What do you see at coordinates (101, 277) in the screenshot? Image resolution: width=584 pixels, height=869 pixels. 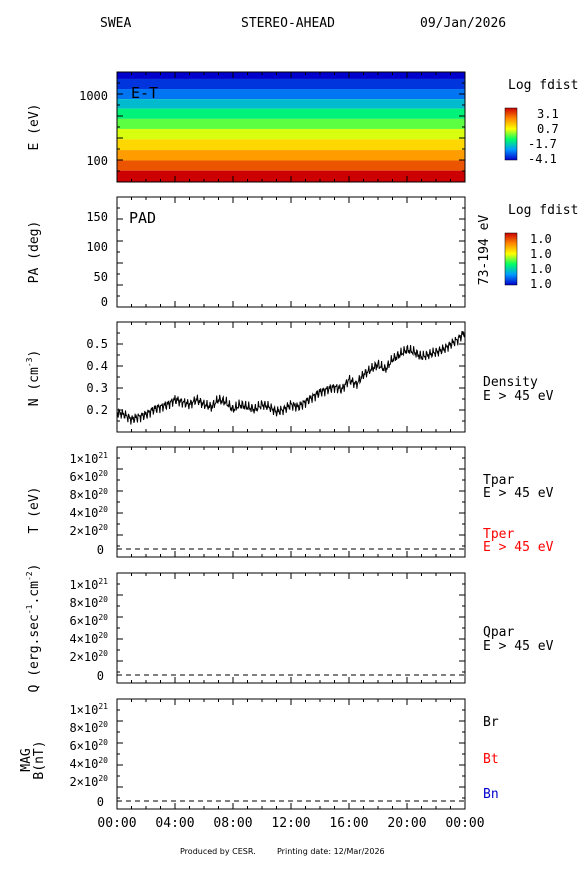 I see `pad-tick-50: 50` at bounding box center [101, 277].